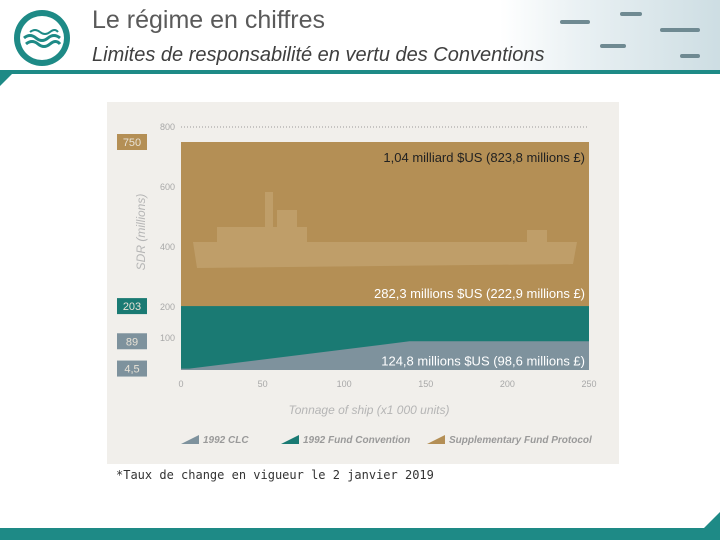  I want to click on ship-silhouette, so click(385, 230).